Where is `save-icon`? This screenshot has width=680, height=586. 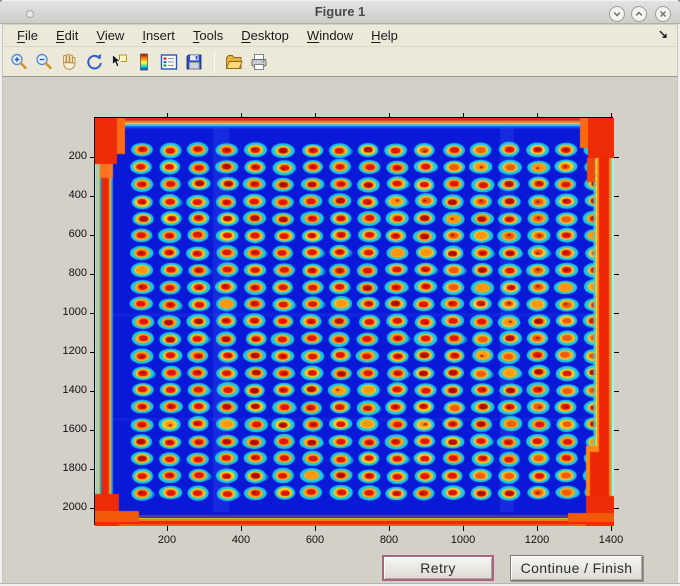
save-icon is located at coordinates (193, 61).